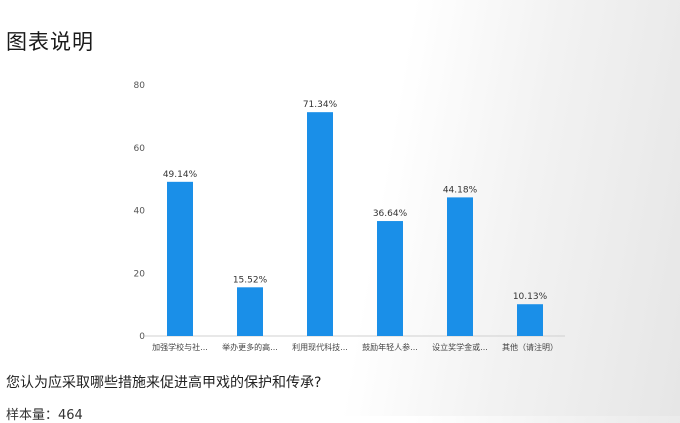  Describe the element at coordinates (320, 105) in the screenshot. I see `data-label: 71.34%` at that location.